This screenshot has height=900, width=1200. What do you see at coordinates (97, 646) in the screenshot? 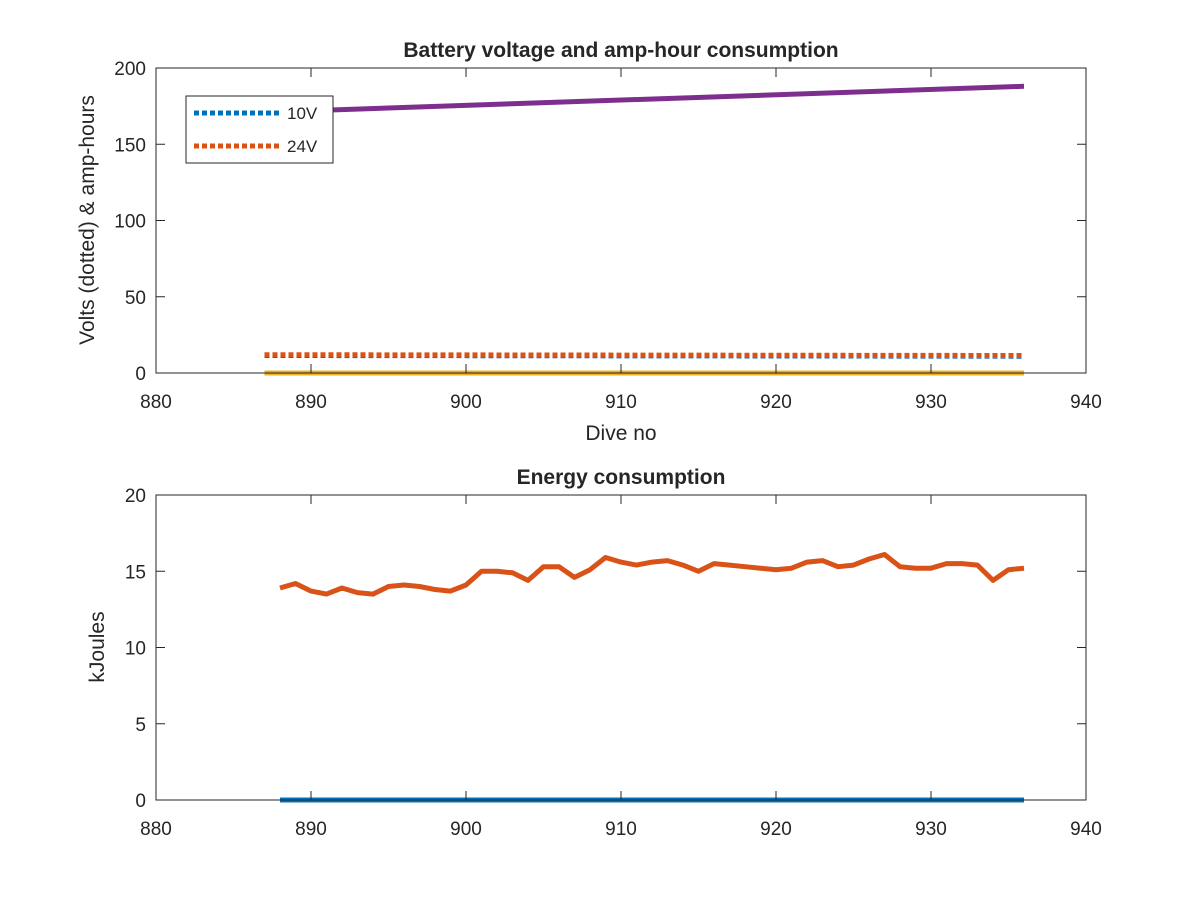
I see `energy-y-axis-label: kJoules` at bounding box center [97, 646].